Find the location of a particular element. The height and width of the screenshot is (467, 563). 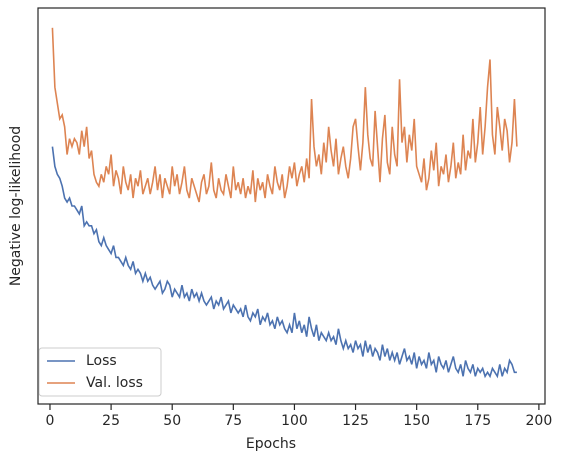

x-tick-label: 0 is located at coordinates (50, 421).